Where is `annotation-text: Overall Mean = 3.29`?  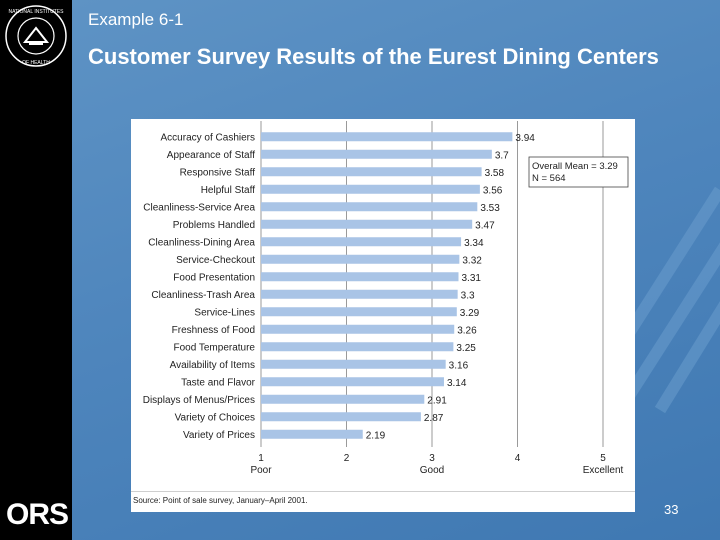
annotation-text: Overall Mean = 3.29 is located at coordinates (575, 166).